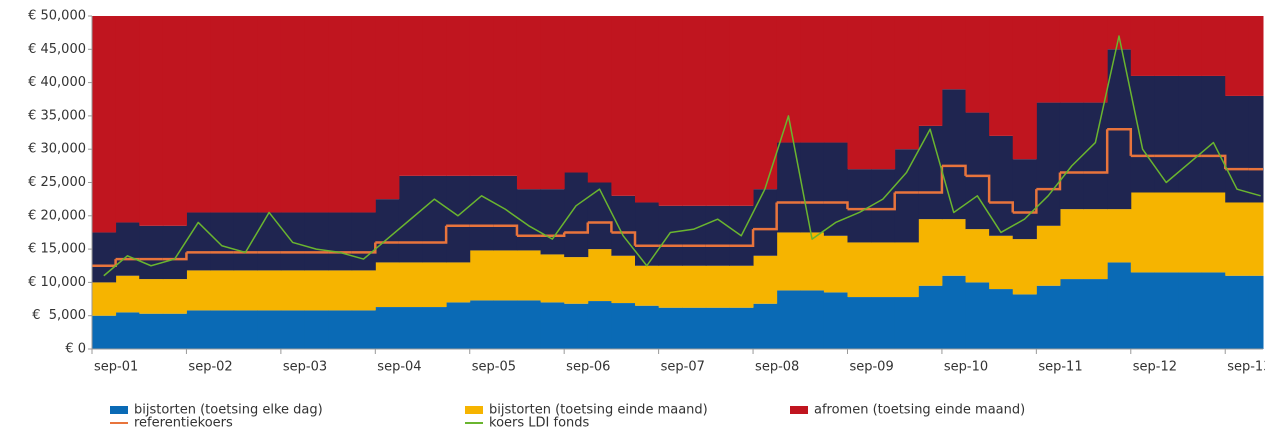 This screenshot has height=437, width=1265. Describe the element at coordinates (210, 367) in the screenshot. I see `x-tick-label: sep-02` at that location.